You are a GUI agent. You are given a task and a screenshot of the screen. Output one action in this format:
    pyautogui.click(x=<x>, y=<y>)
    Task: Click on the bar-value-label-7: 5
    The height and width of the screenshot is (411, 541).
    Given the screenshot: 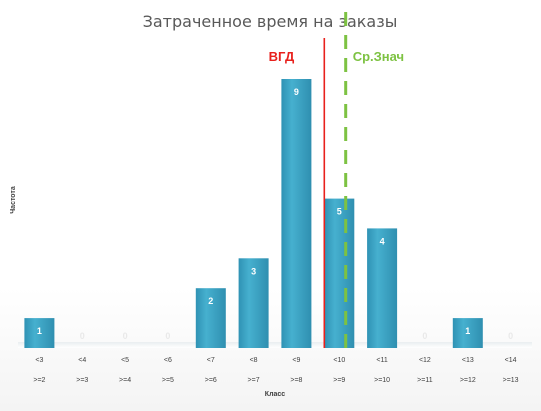 What is the action you would take?
    pyautogui.click(x=339, y=212)
    